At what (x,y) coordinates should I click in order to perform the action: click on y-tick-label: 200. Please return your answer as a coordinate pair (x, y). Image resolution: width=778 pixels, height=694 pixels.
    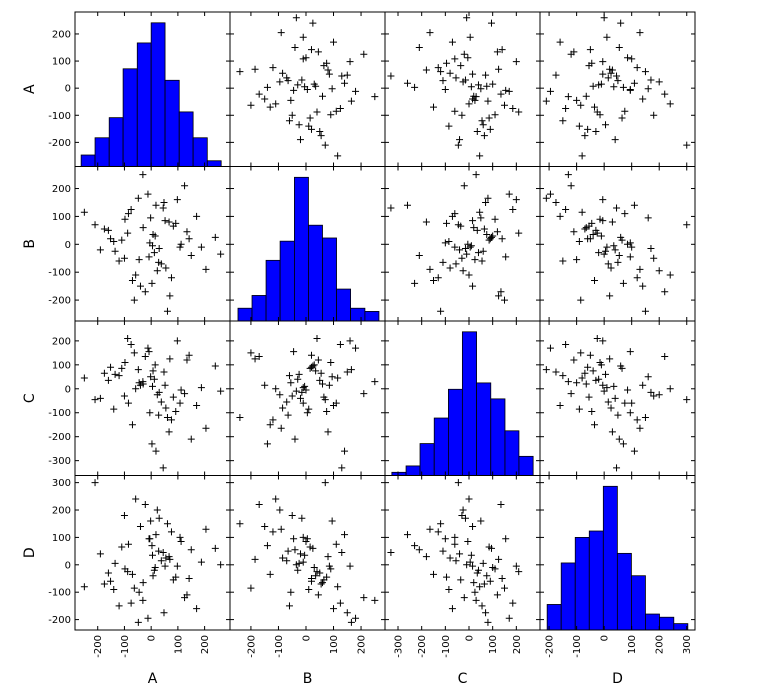
    Looking at the image, I should click on (61, 341).